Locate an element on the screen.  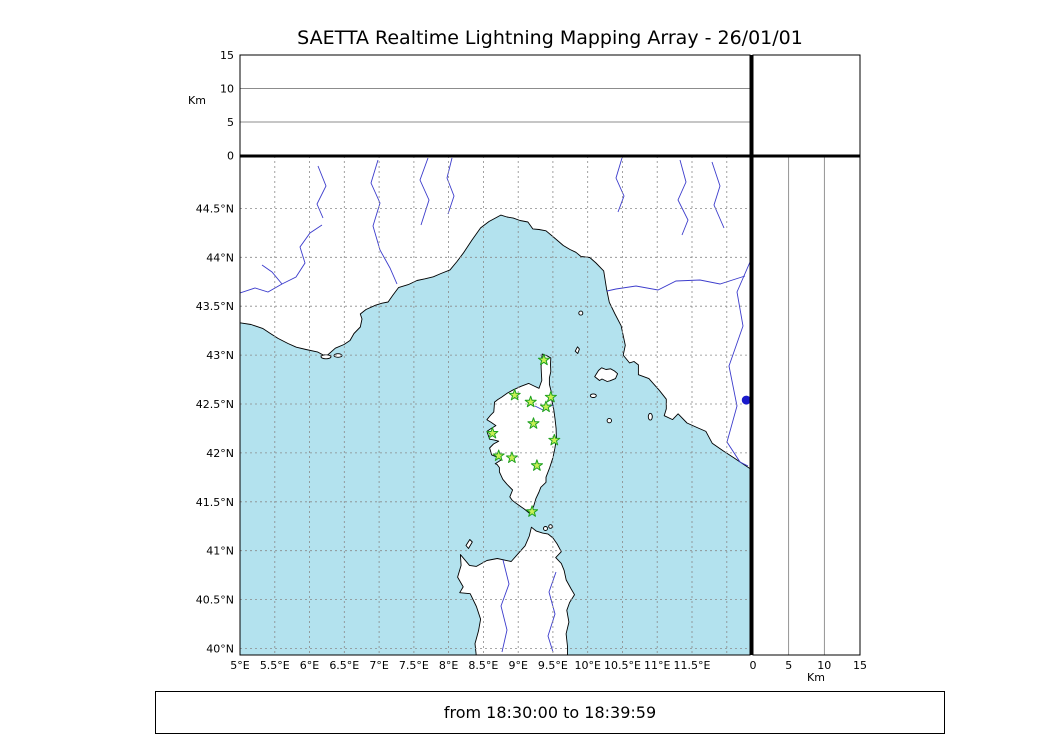
lat-tick-label: 40.5°N is located at coordinates (215, 600).